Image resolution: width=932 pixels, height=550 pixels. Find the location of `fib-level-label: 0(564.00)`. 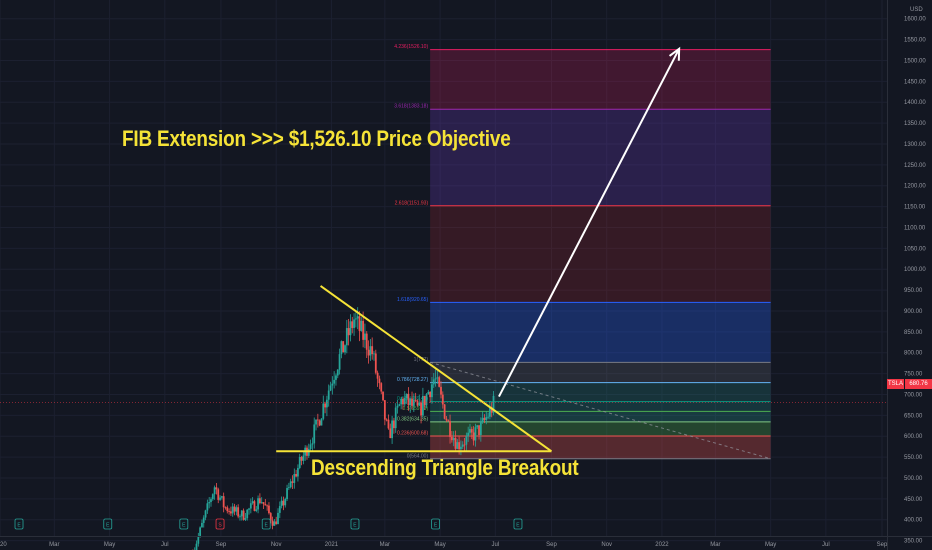

fib-level-label: 0(564.00) is located at coordinates (418, 456).